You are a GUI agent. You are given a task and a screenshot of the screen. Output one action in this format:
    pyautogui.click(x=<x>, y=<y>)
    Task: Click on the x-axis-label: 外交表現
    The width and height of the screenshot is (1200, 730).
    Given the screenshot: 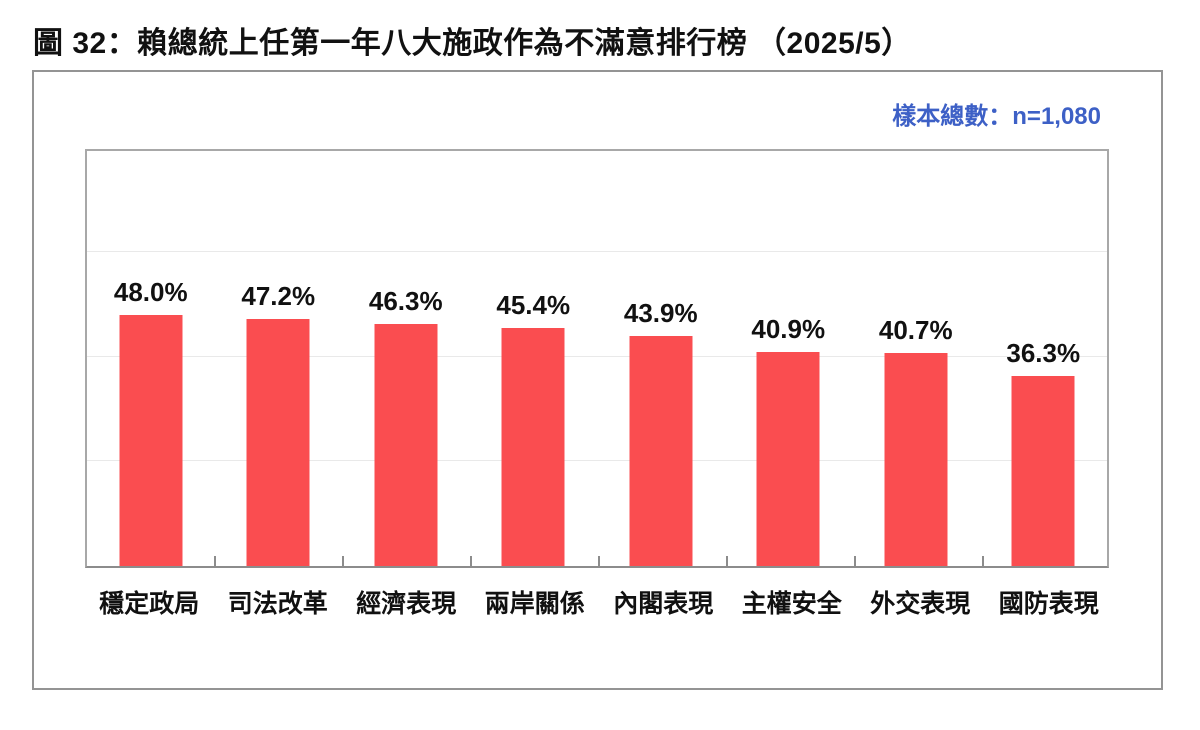 What is the action you would take?
    pyautogui.click(x=920, y=604)
    